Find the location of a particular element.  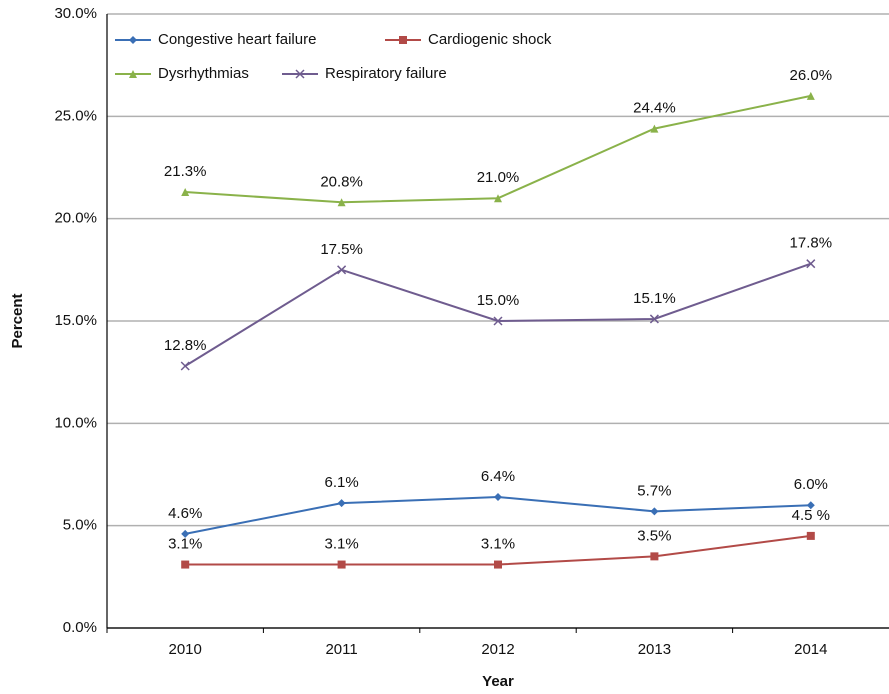

data-label: 3.5% is located at coordinates (654, 535).